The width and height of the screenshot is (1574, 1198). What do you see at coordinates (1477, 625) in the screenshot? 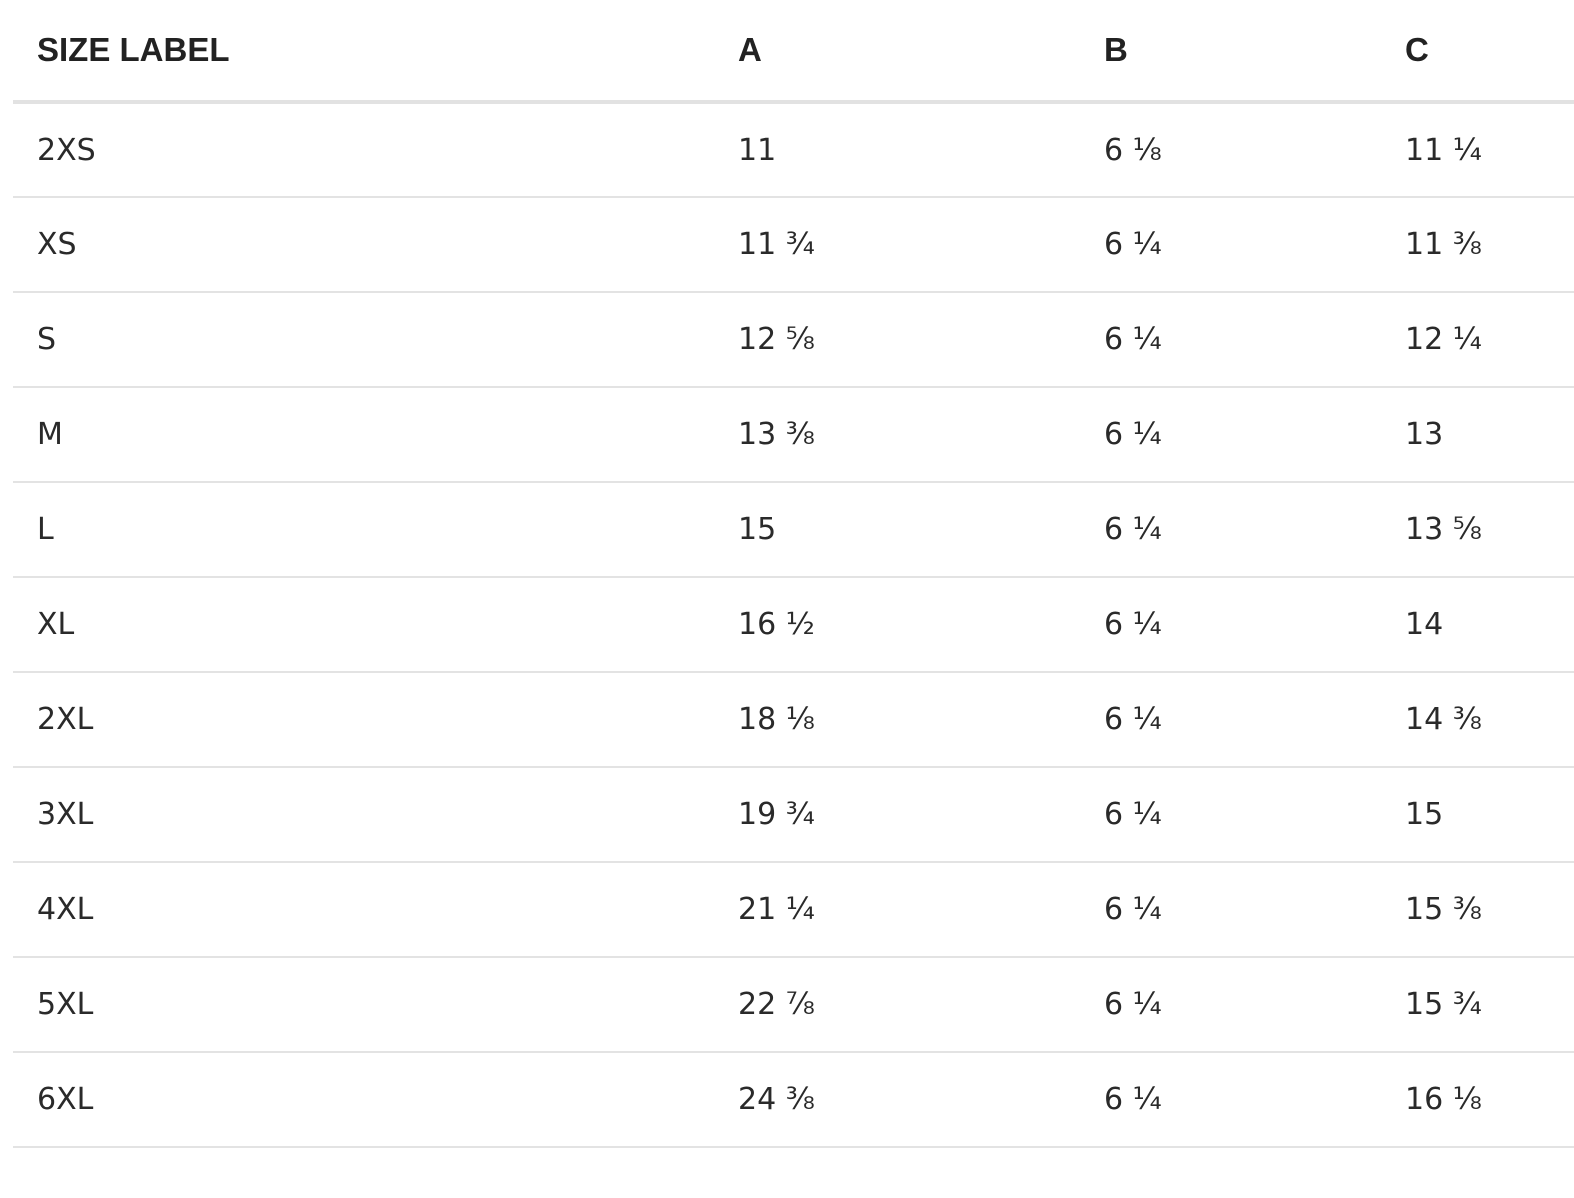
I see `cell-c: 14` at bounding box center [1477, 625].